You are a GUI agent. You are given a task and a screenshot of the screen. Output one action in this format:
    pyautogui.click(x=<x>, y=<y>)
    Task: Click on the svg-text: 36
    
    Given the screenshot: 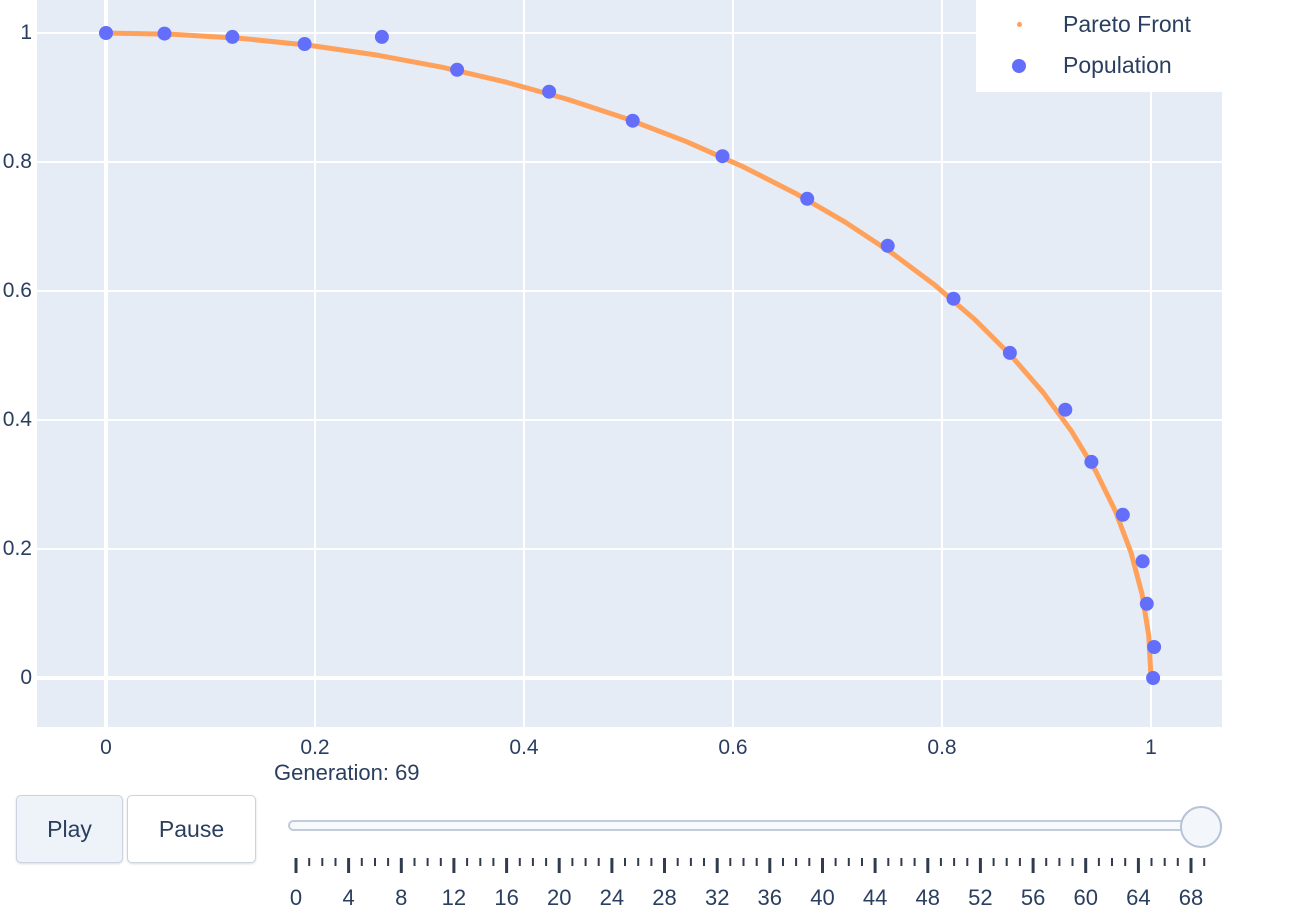 What is the action you would take?
    pyautogui.click(x=770, y=897)
    